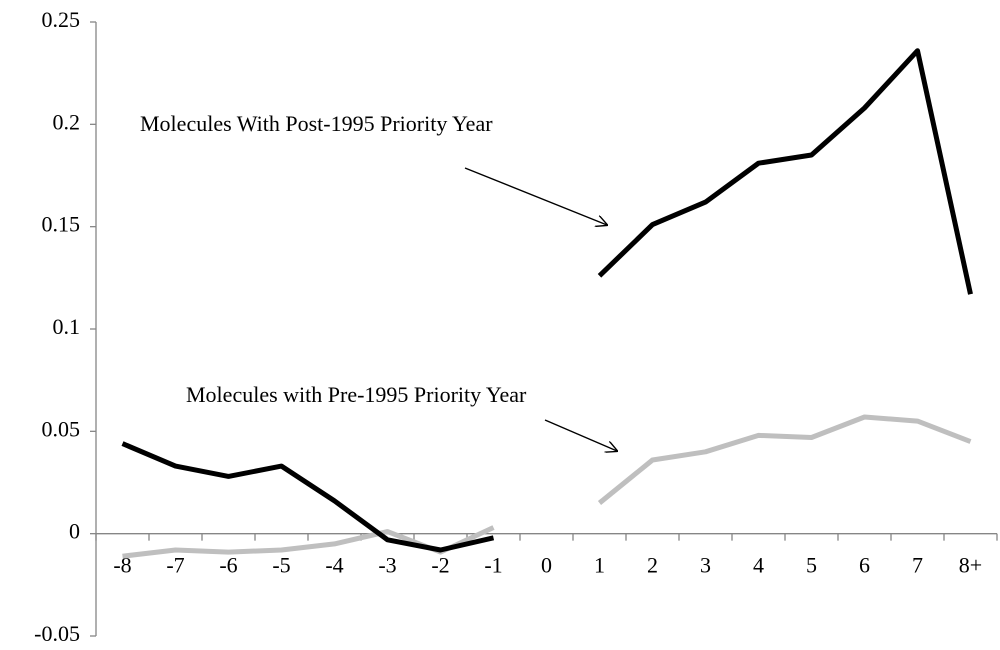  Describe the element at coordinates (61, 224) in the screenshot. I see `y-tick-label: 0.15` at that location.